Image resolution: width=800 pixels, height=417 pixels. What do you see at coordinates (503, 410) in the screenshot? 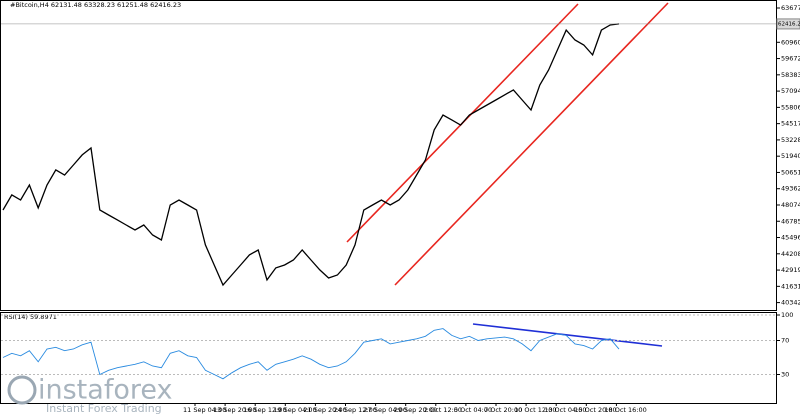
I see `x-tick-label: 7 Oct 20:00` at bounding box center [503, 410].